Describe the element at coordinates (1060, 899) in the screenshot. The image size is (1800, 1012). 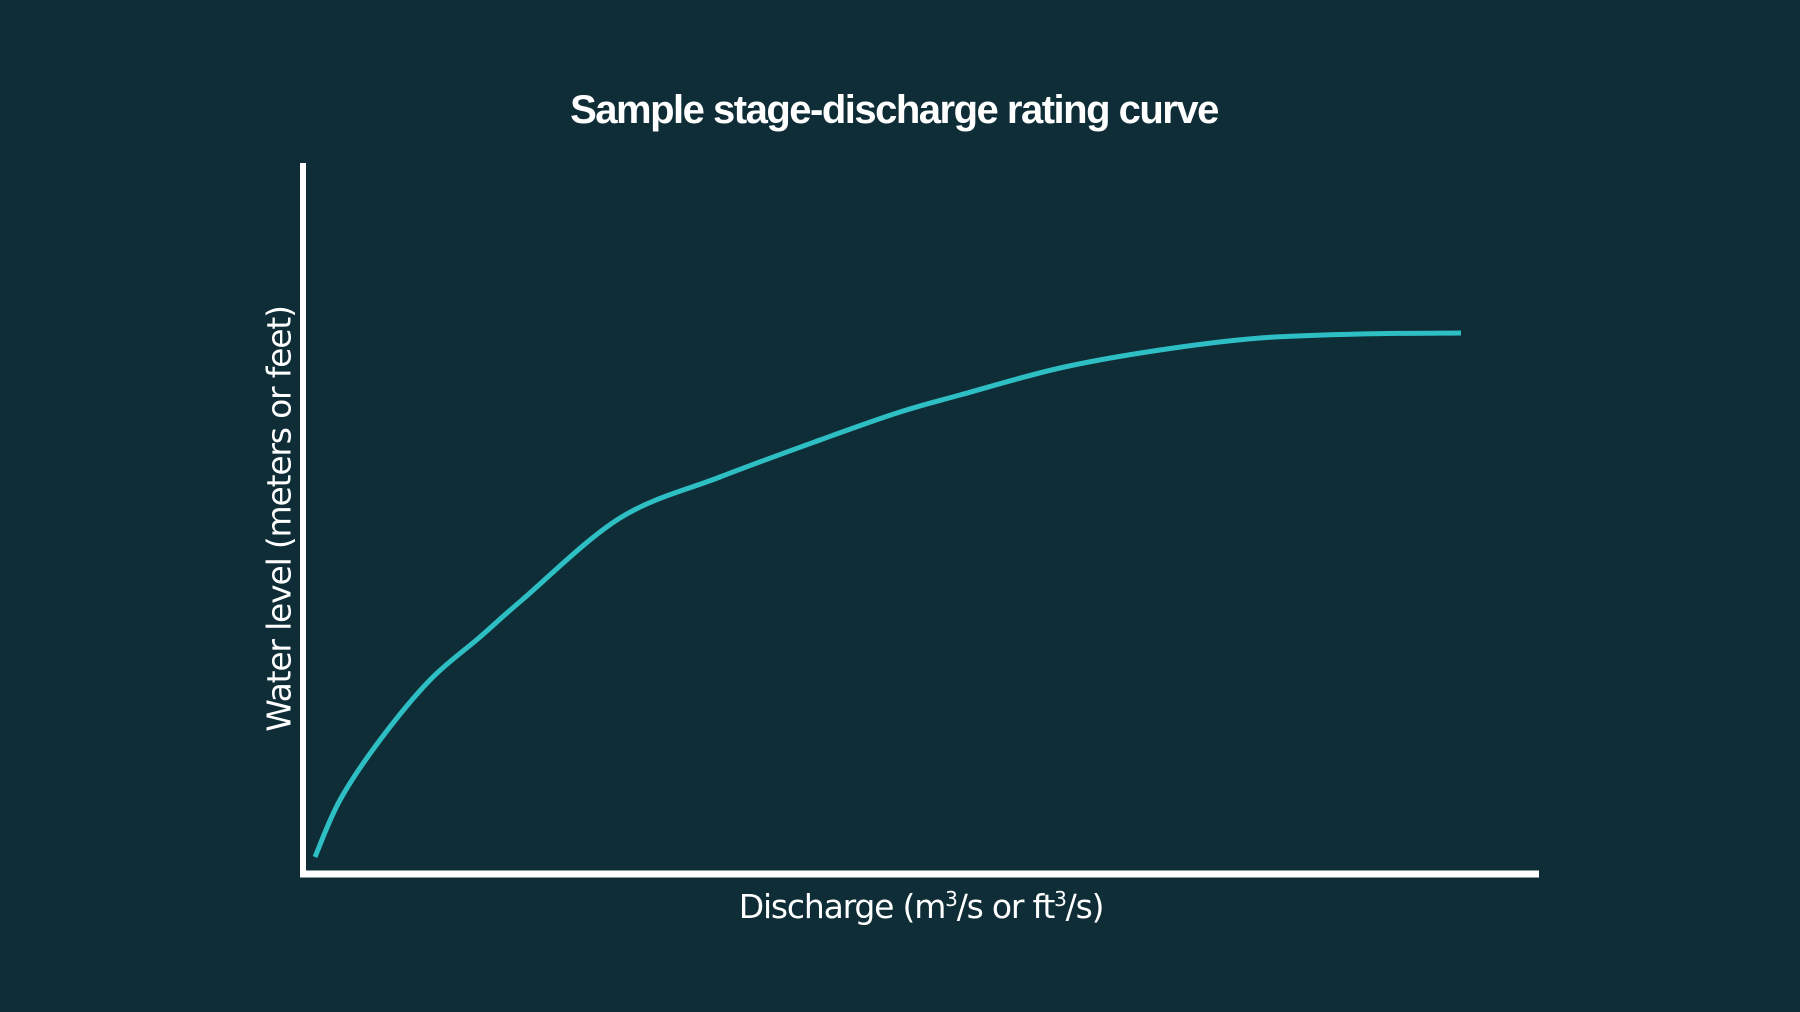
I see `x-axis-label-sup2: 3` at that location.